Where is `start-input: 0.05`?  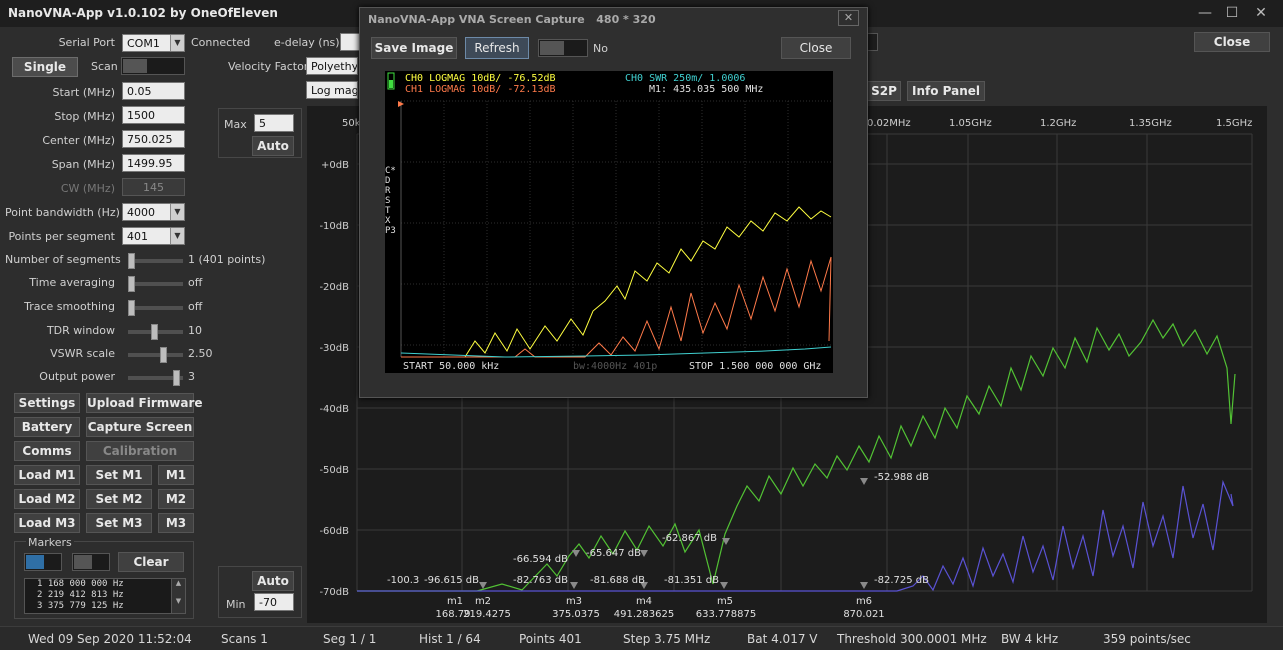 start-input: 0.05 is located at coordinates (153, 91).